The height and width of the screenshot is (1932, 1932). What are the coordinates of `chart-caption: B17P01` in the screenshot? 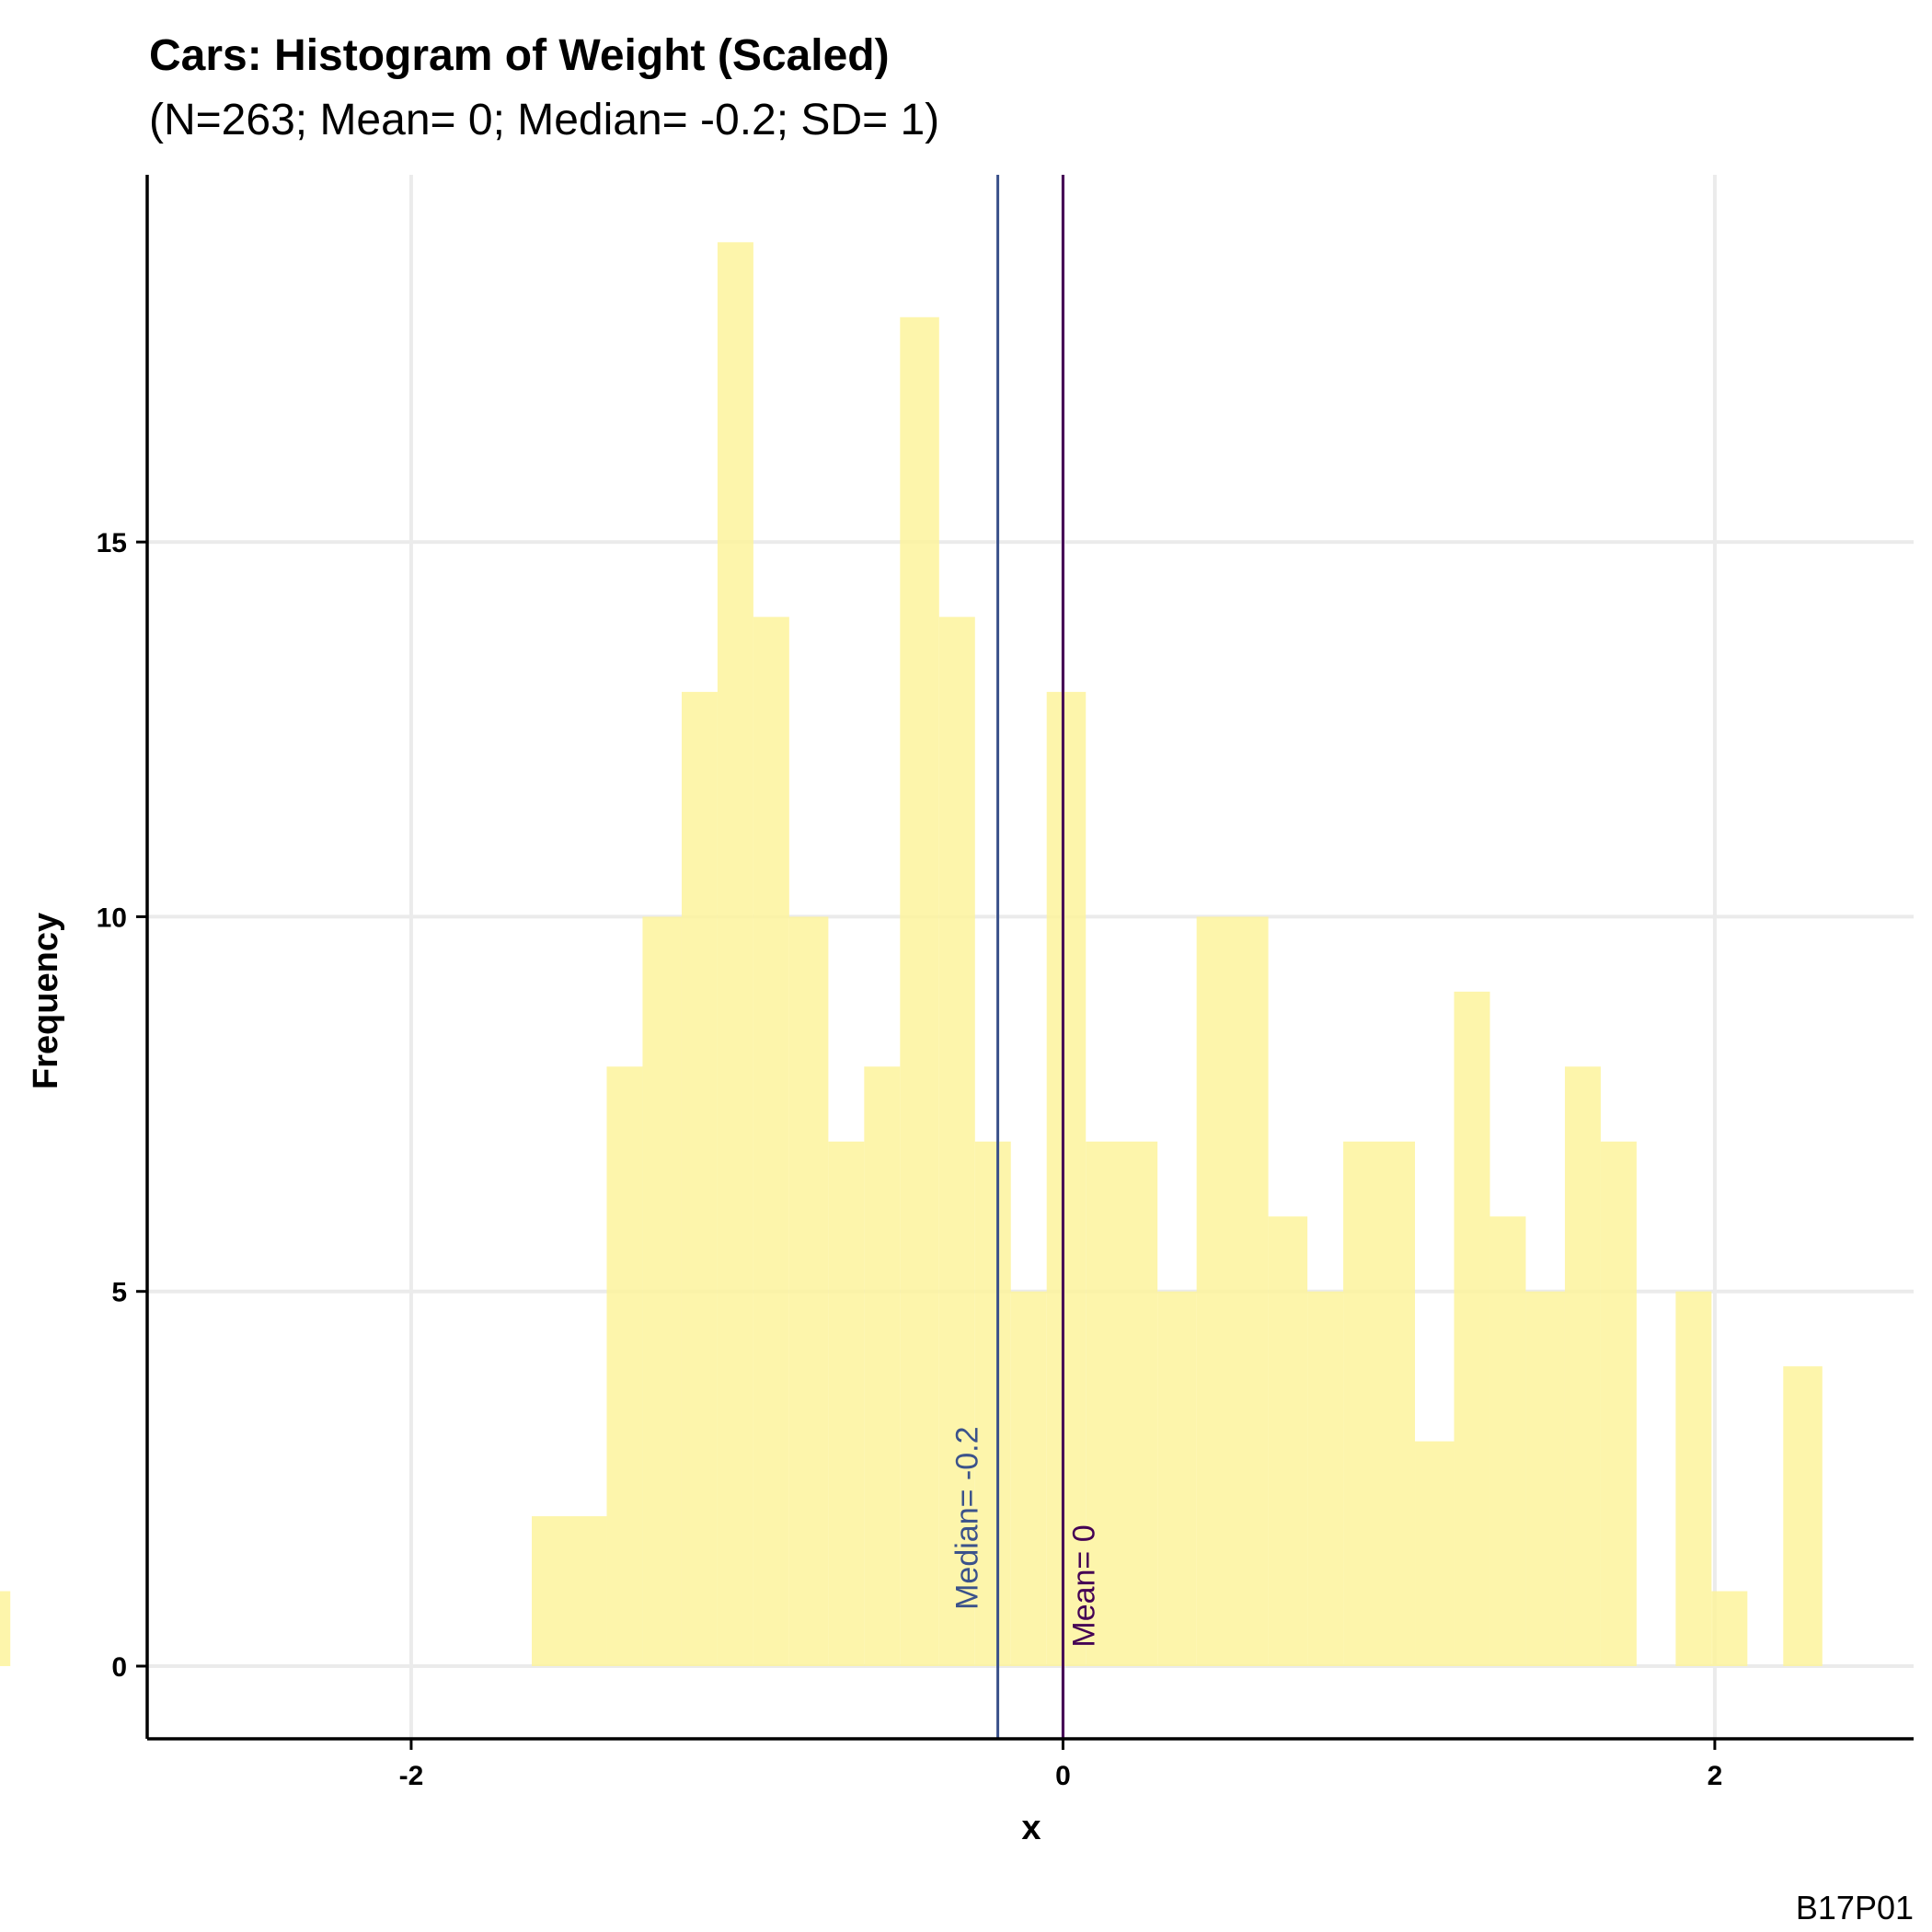 It's located at (1855, 1907).